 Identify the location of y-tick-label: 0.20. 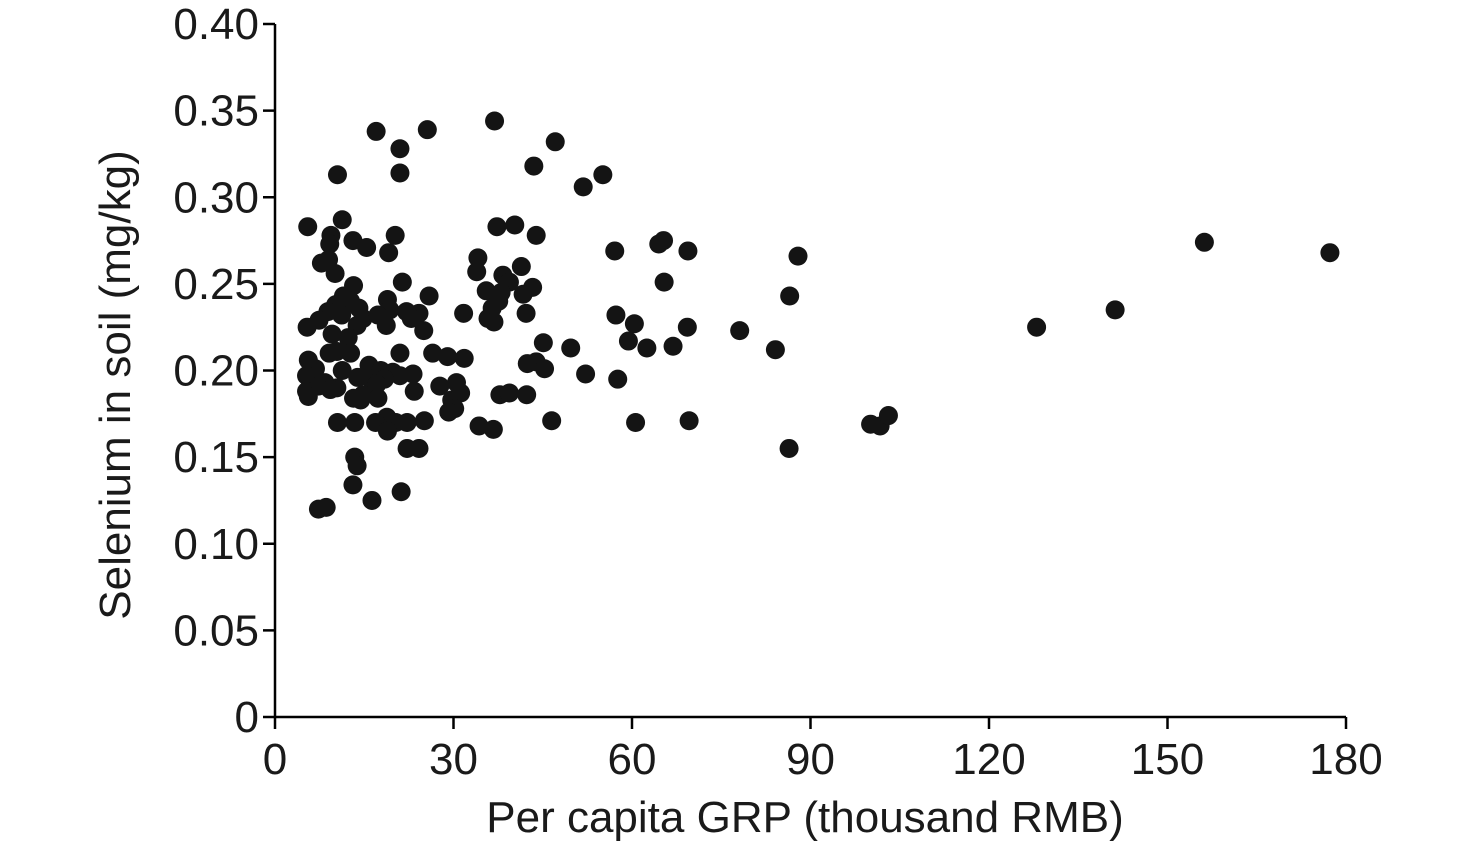
(216, 371).